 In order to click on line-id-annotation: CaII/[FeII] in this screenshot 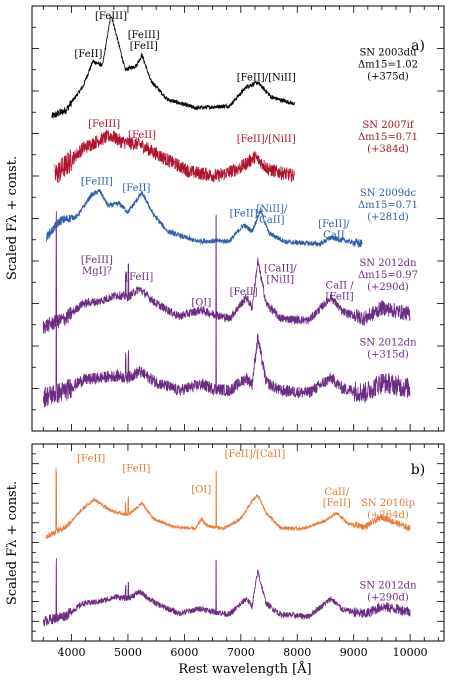, I will do `click(337, 498)`.